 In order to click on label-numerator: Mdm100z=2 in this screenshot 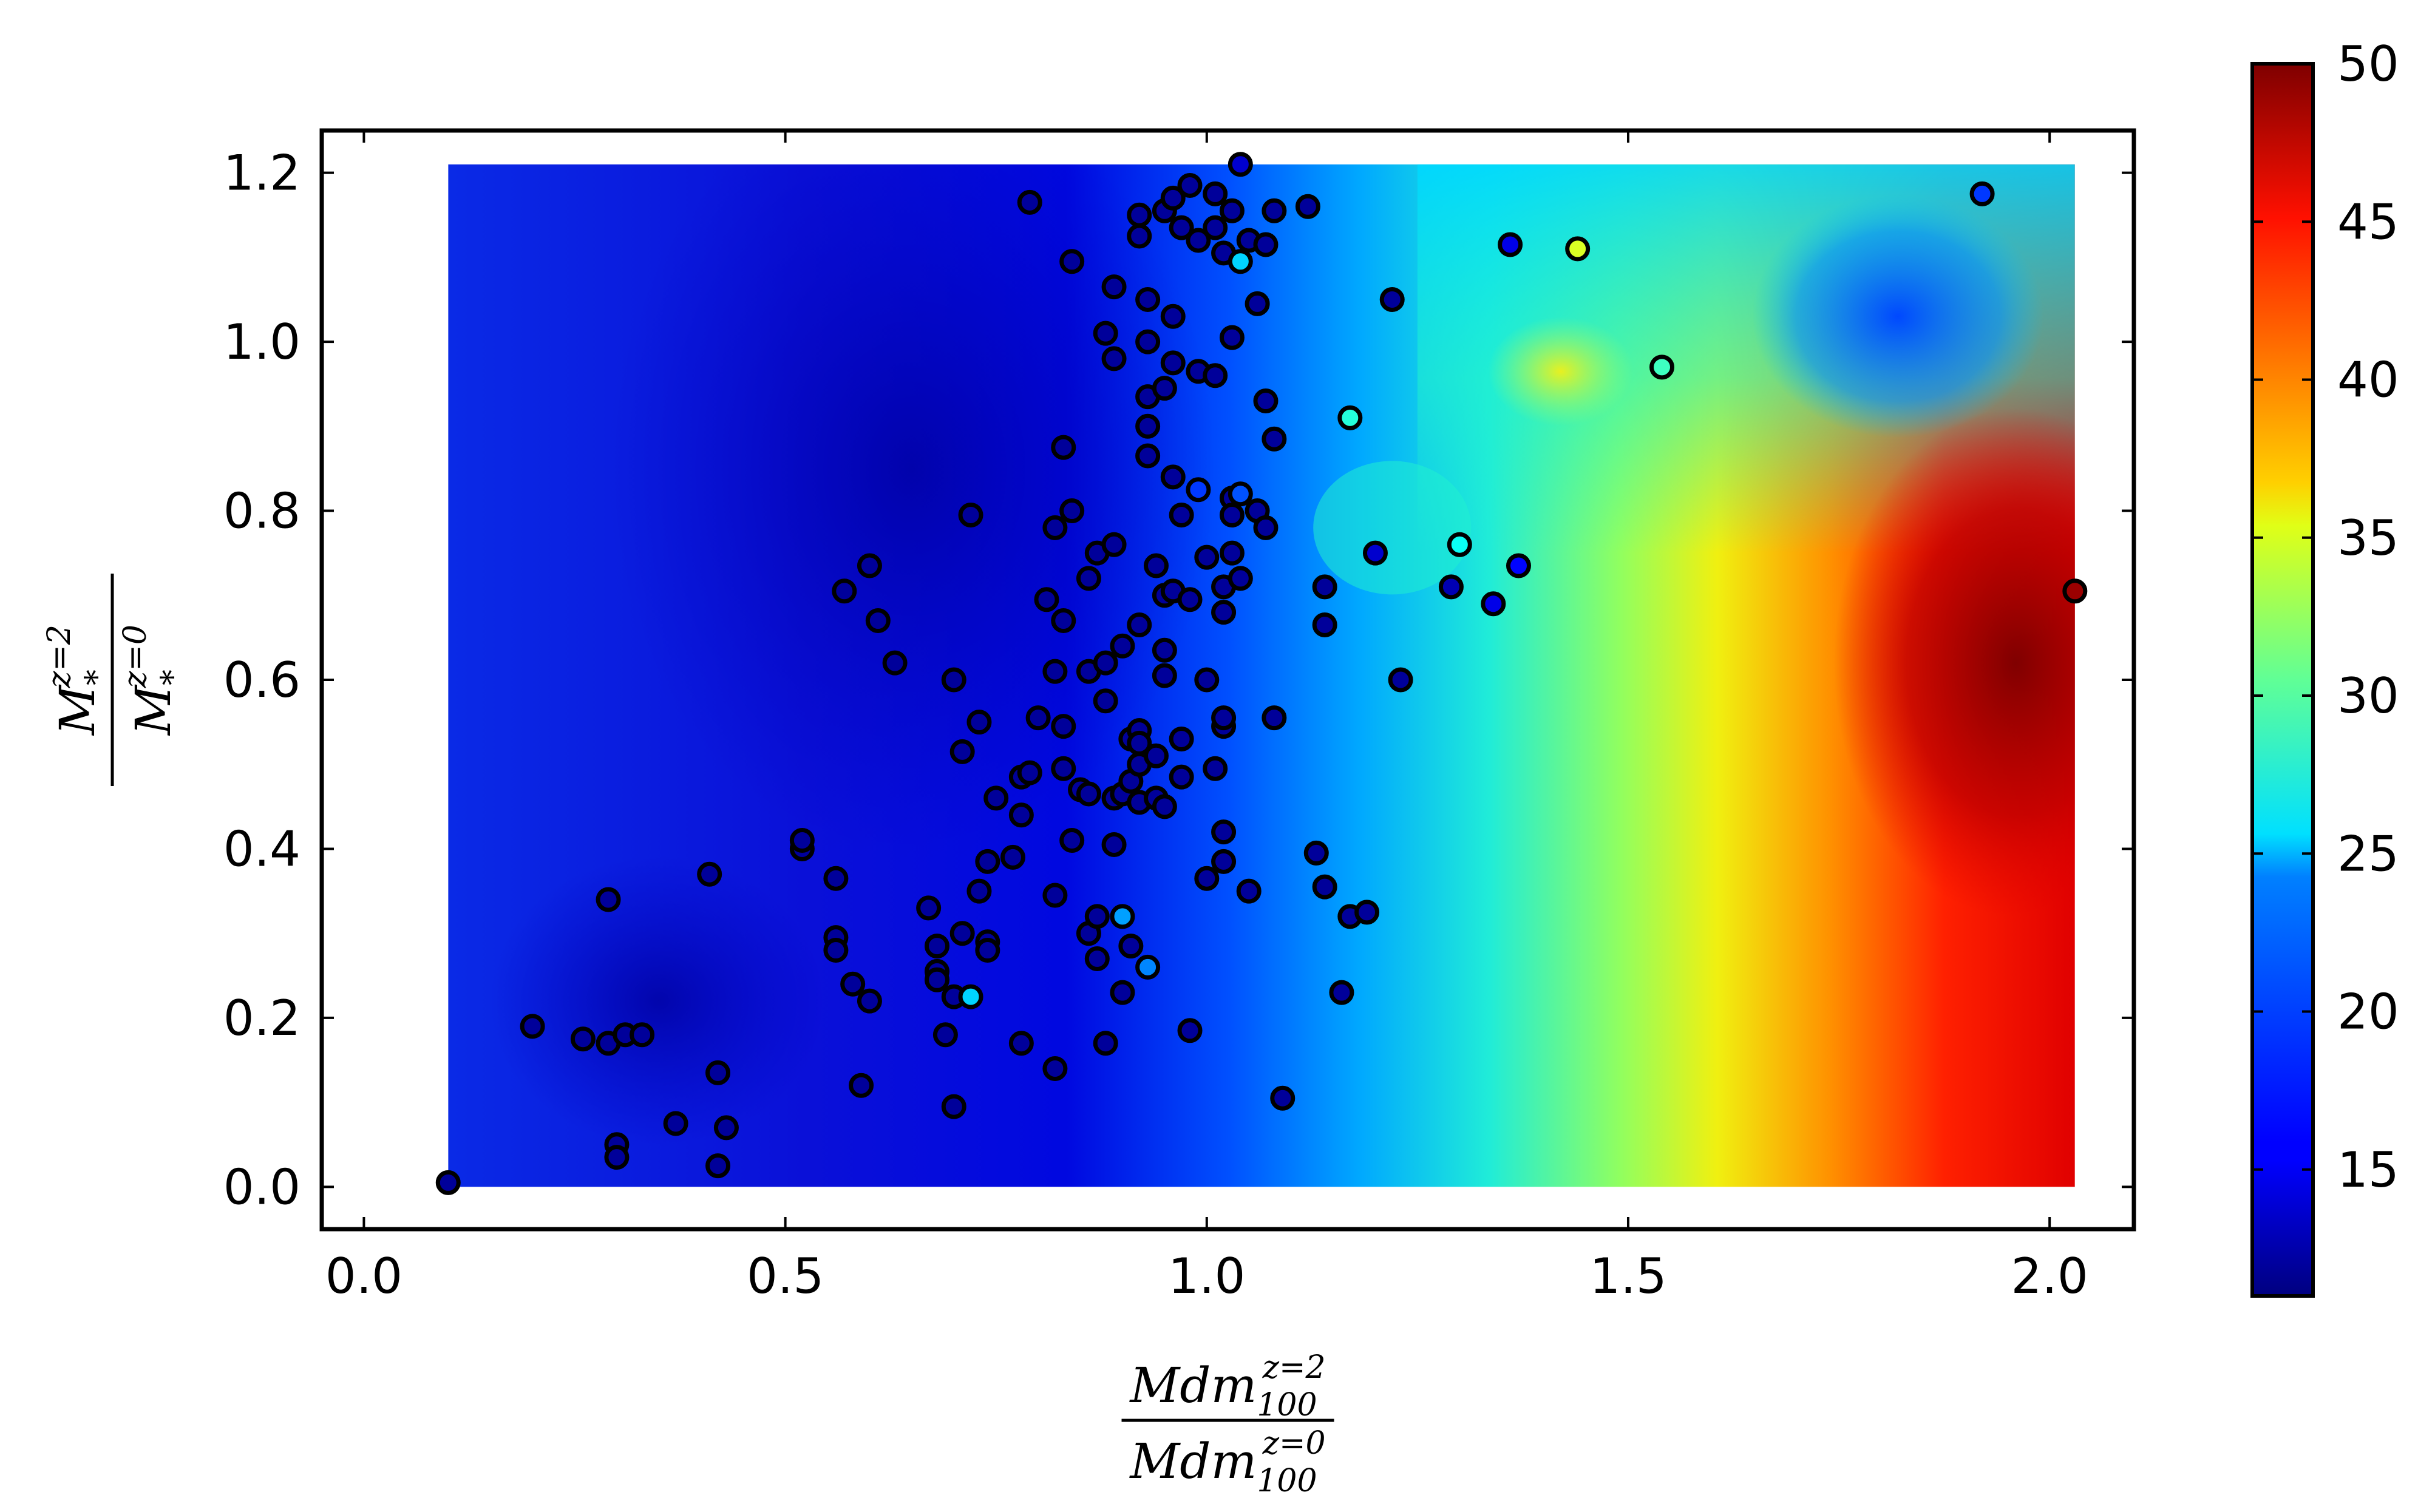, I will do `click(1227, 1386)`.